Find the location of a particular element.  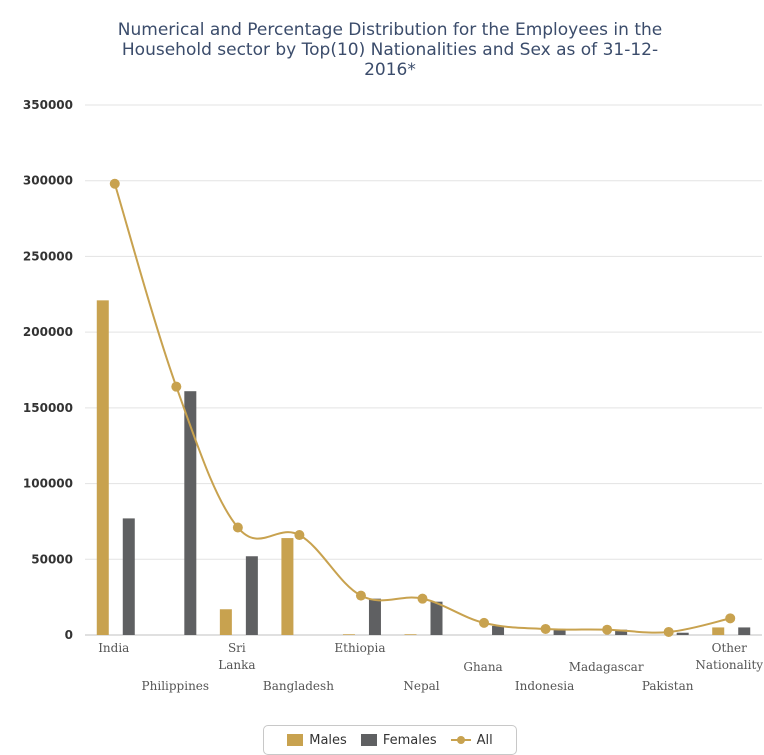

y-tick-label-200000: 200000 is located at coordinates (48, 332).